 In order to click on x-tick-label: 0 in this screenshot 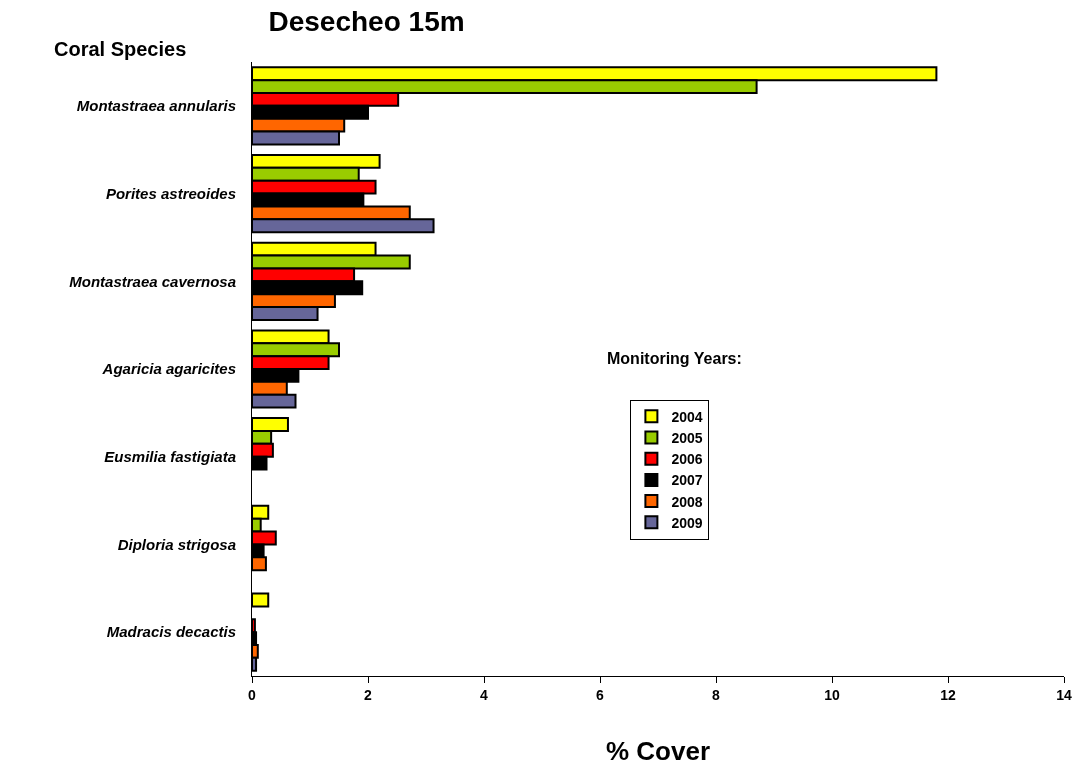, I will do `click(252, 694)`.